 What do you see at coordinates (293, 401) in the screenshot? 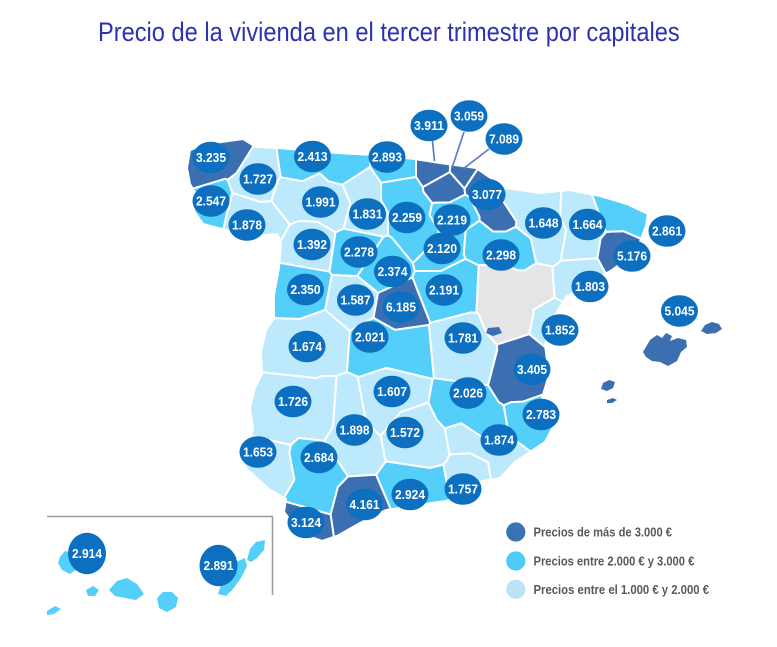
I see `svg-text: 1.726` at bounding box center [293, 401].